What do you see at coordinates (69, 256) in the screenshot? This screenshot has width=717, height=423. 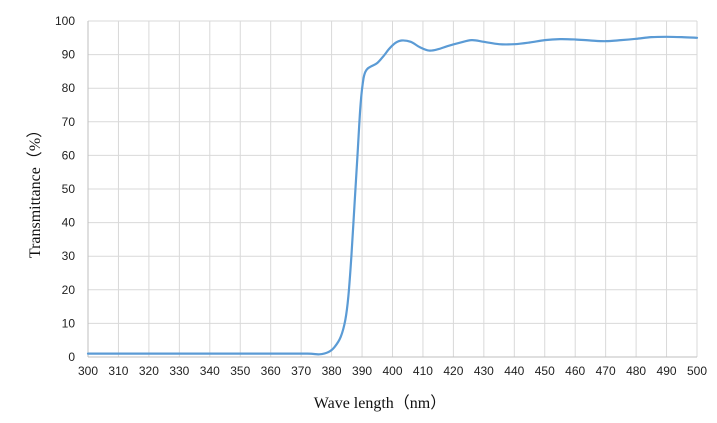 I see `y-tick-label-30: 30` at bounding box center [69, 256].